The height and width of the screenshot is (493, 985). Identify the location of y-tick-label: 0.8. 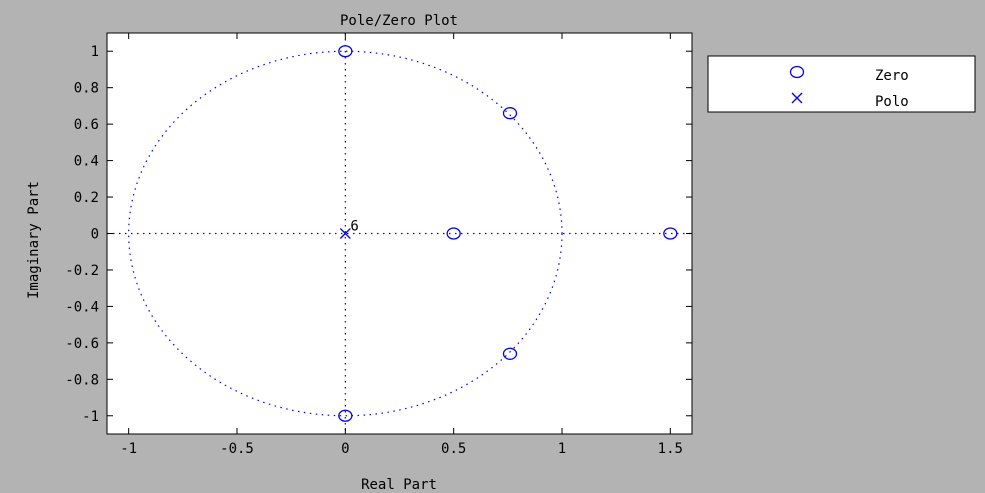
(86, 89).